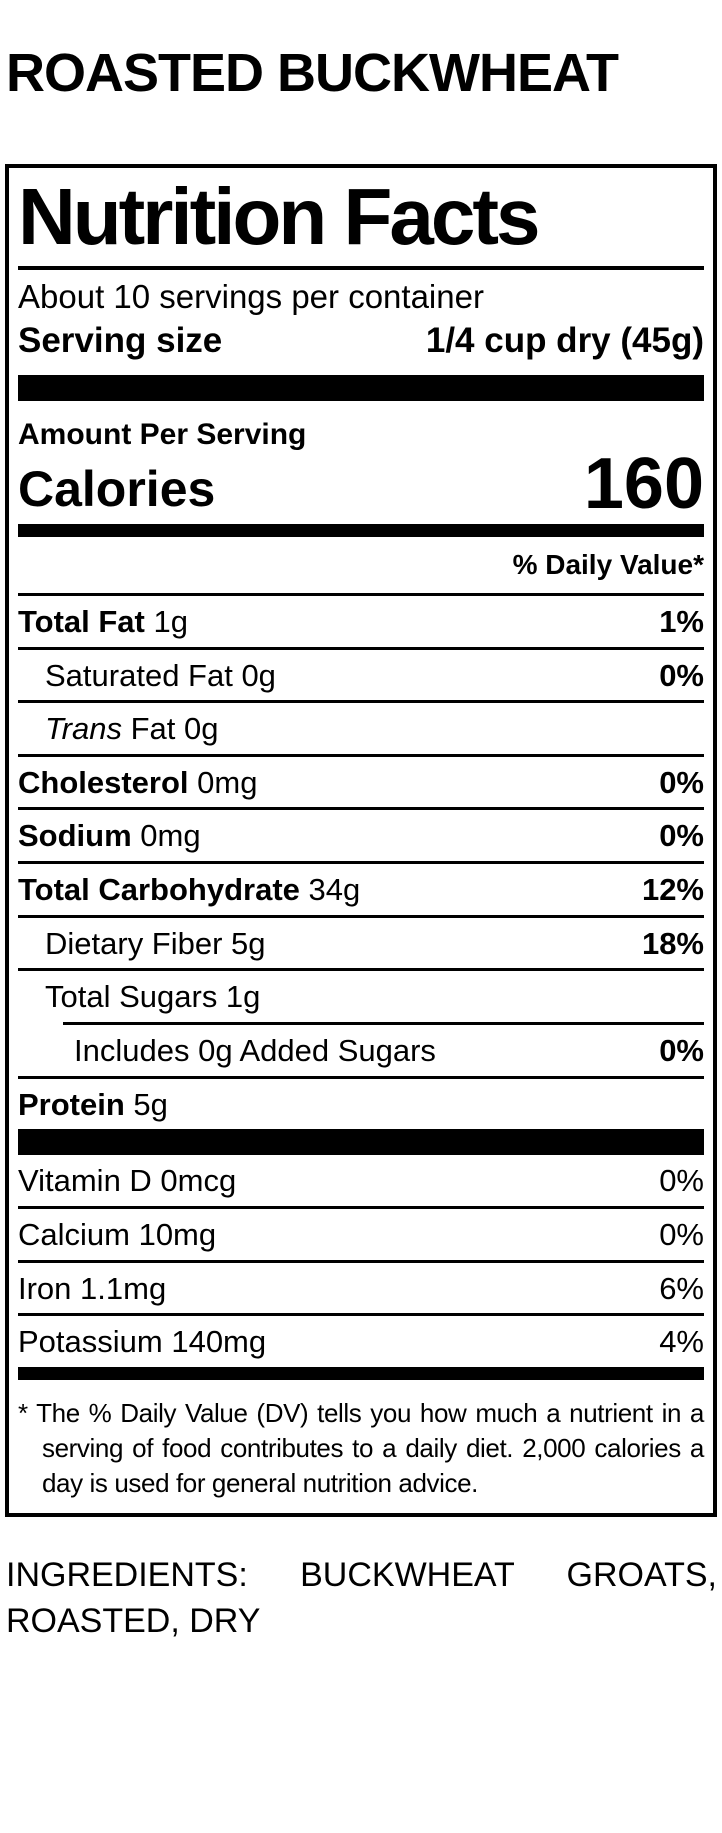 This screenshot has height=1833, width=722. What do you see at coordinates (361, 387) in the screenshot?
I see `section-bar-top` at bounding box center [361, 387].